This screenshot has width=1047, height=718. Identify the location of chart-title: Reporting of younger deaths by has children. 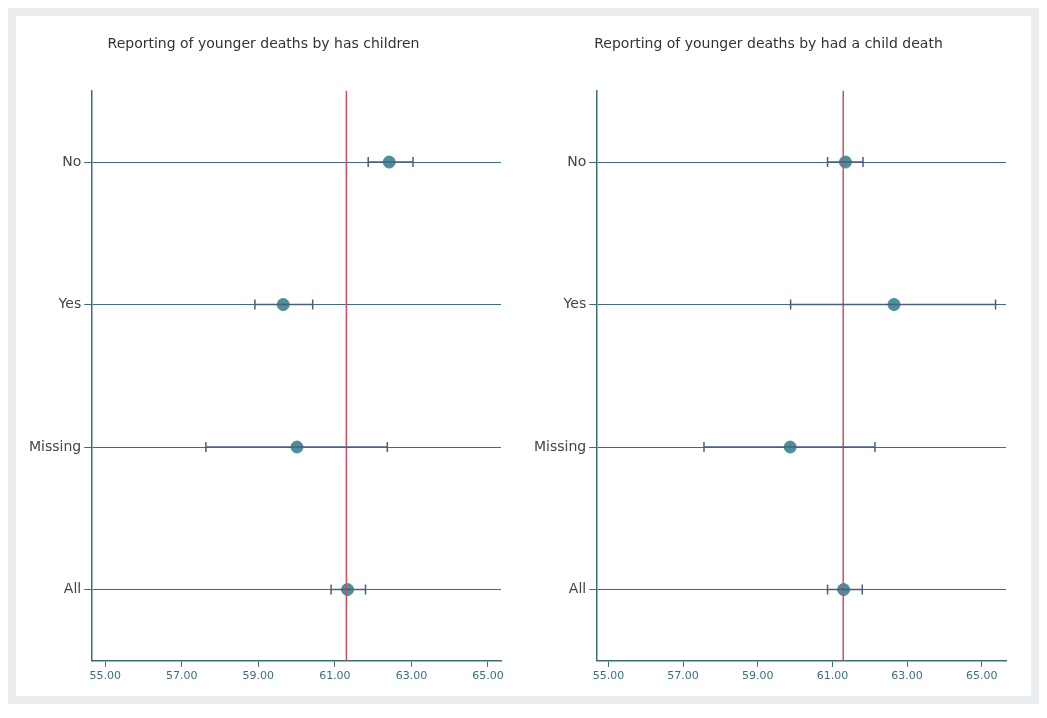
(263, 43).